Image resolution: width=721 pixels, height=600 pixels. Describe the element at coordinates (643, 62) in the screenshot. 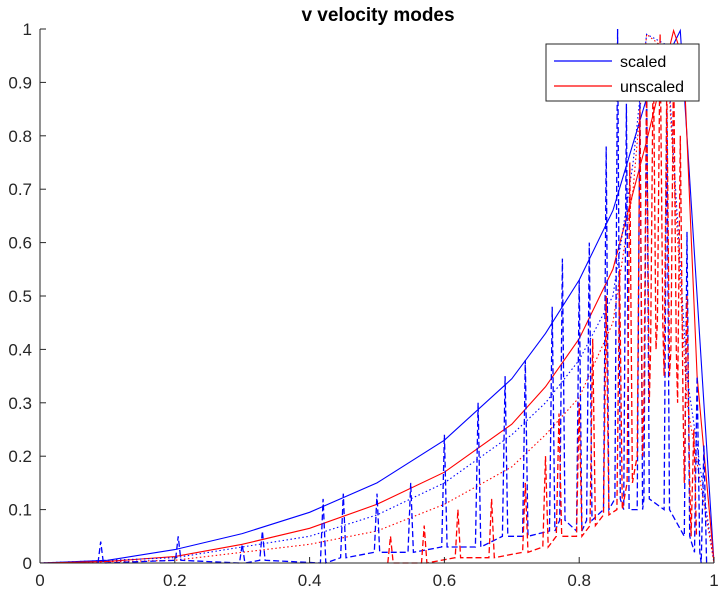

I see `legend-label-scaled: scaled` at that location.